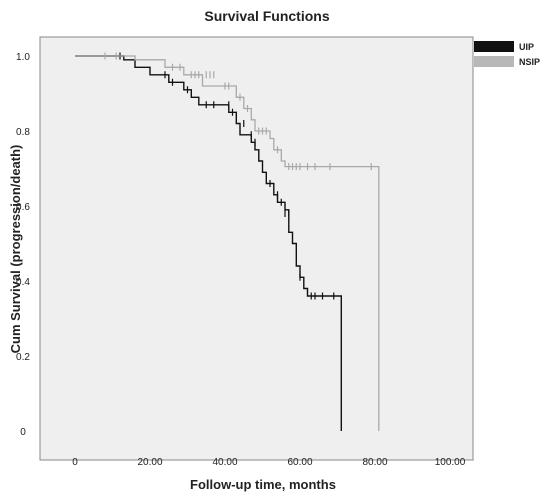  I want to click on legend-label-nsip: NSIP, so click(529, 62).